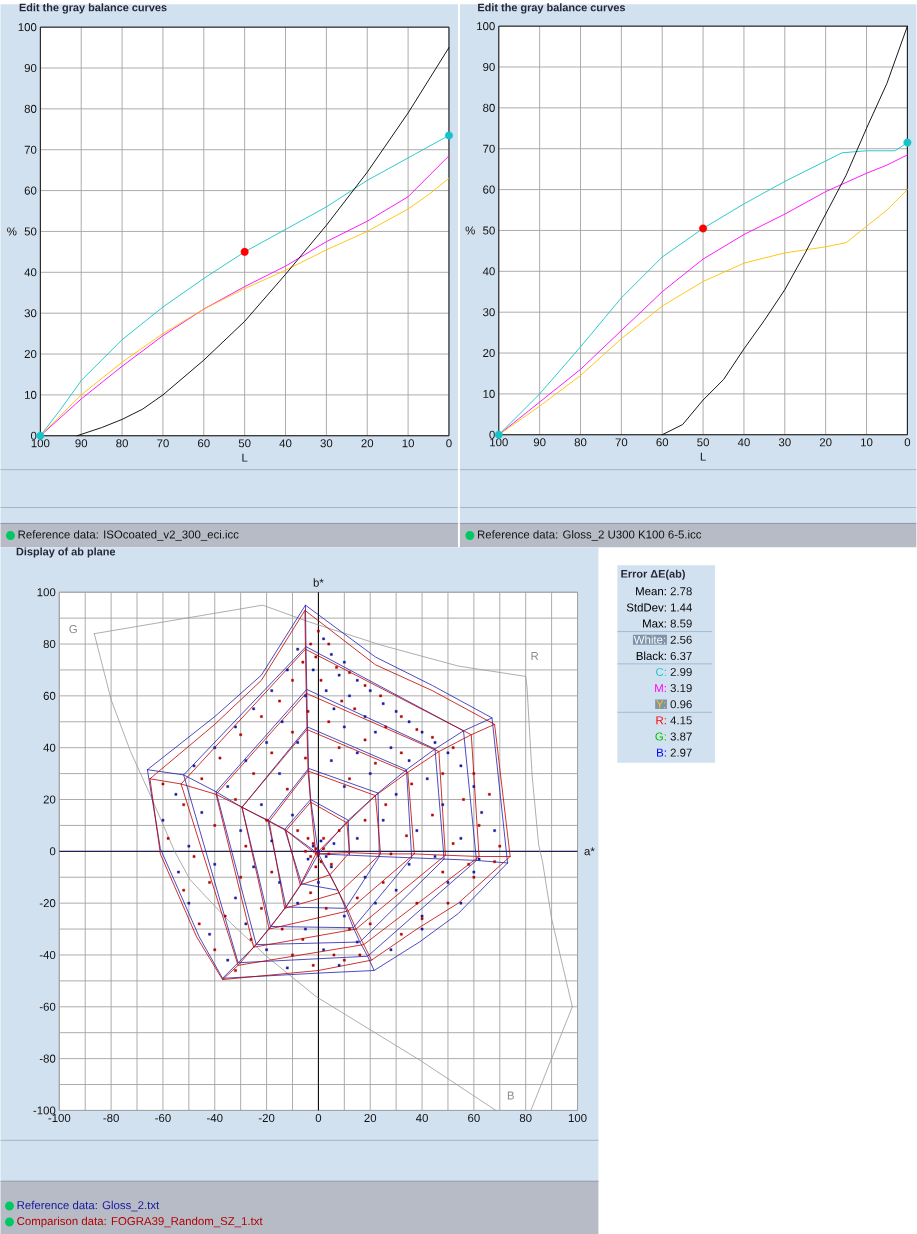 This screenshot has width=917, height=1234. Describe the element at coordinates (664, 655) in the screenshot. I see `text: Black: 6.37` at that location.